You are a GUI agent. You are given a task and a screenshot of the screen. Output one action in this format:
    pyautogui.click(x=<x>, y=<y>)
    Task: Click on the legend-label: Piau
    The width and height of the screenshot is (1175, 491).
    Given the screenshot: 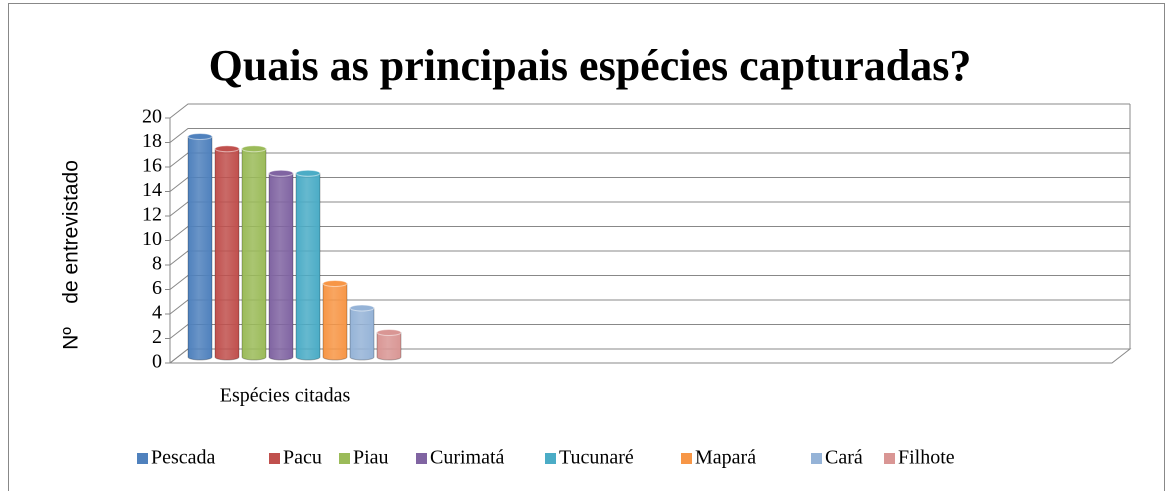 What is the action you would take?
    pyautogui.click(x=371, y=458)
    